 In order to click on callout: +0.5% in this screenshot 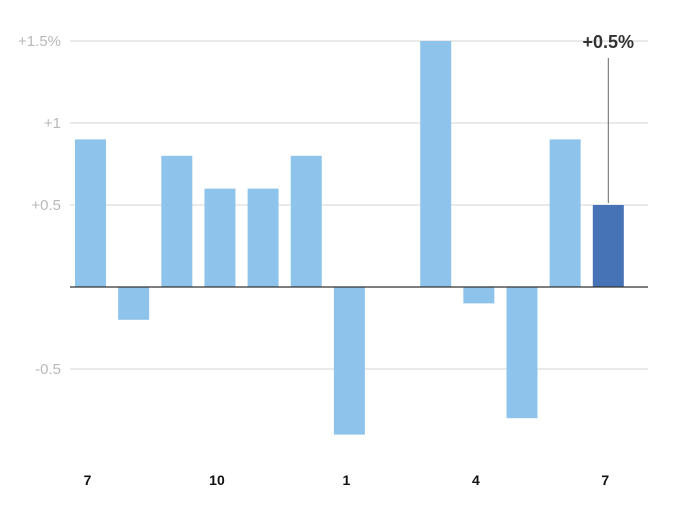, I will do `click(609, 117)`.